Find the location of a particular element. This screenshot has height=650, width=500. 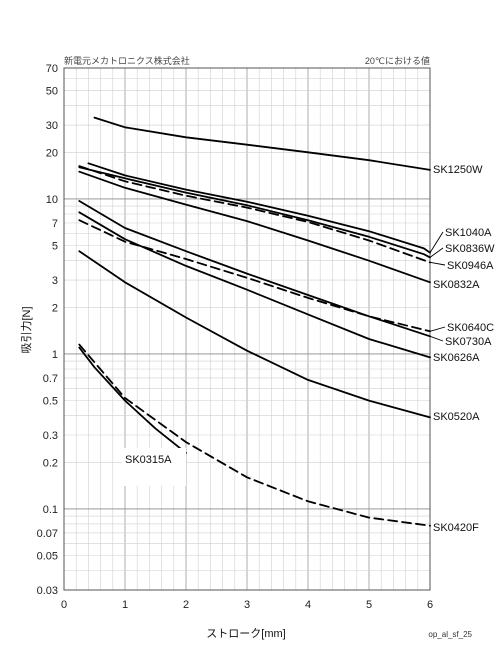

x-tick-label: 1 is located at coordinates (125, 605).